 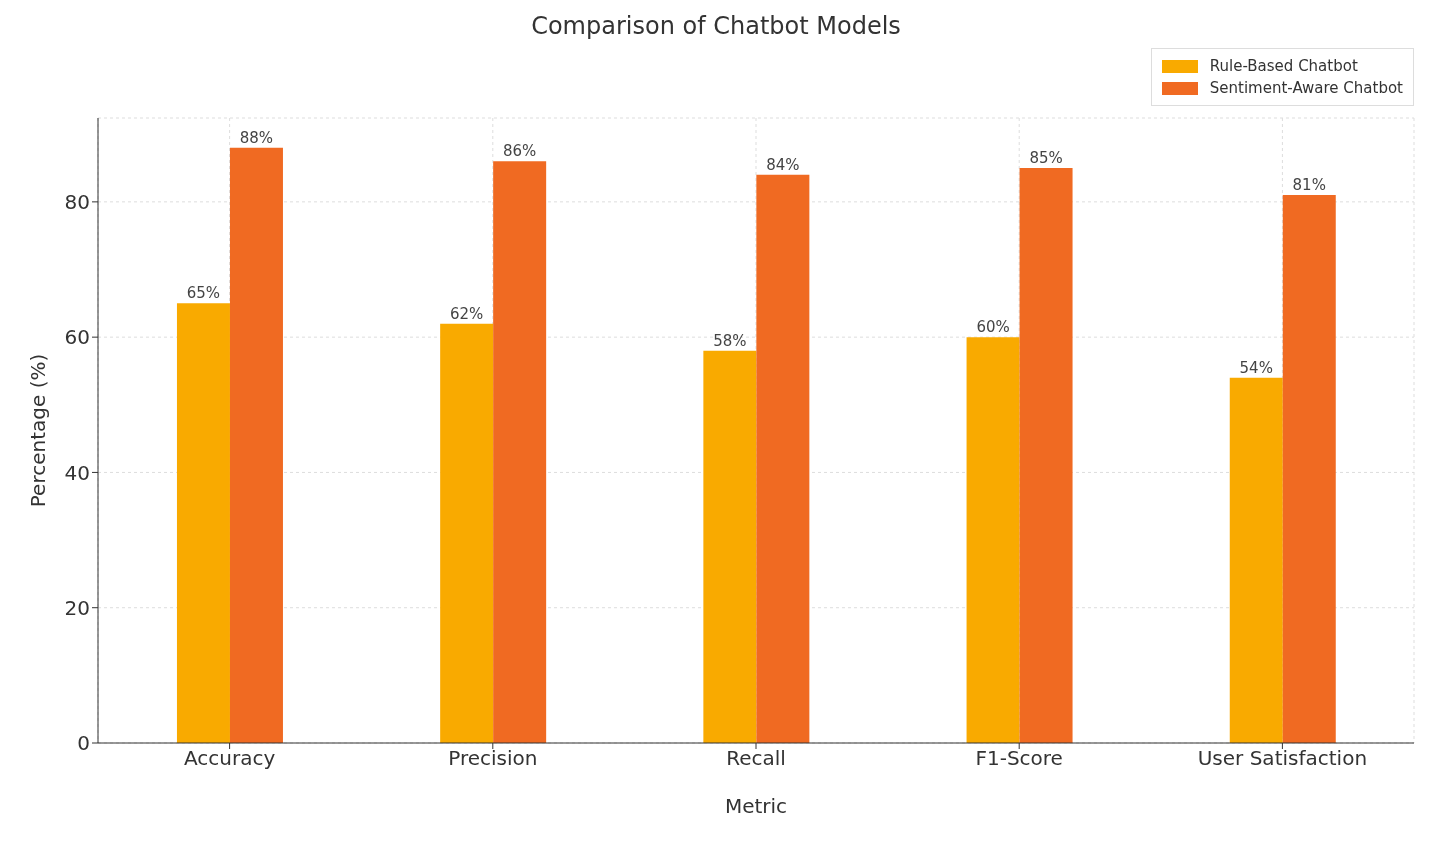 I want to click on data-label: 65%, so click(x=203, y=293).